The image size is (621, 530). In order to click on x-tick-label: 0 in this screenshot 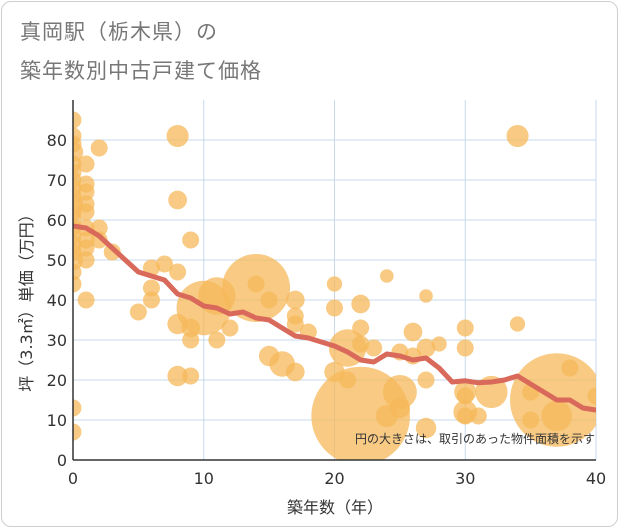, I will do `click(73, 478)`.